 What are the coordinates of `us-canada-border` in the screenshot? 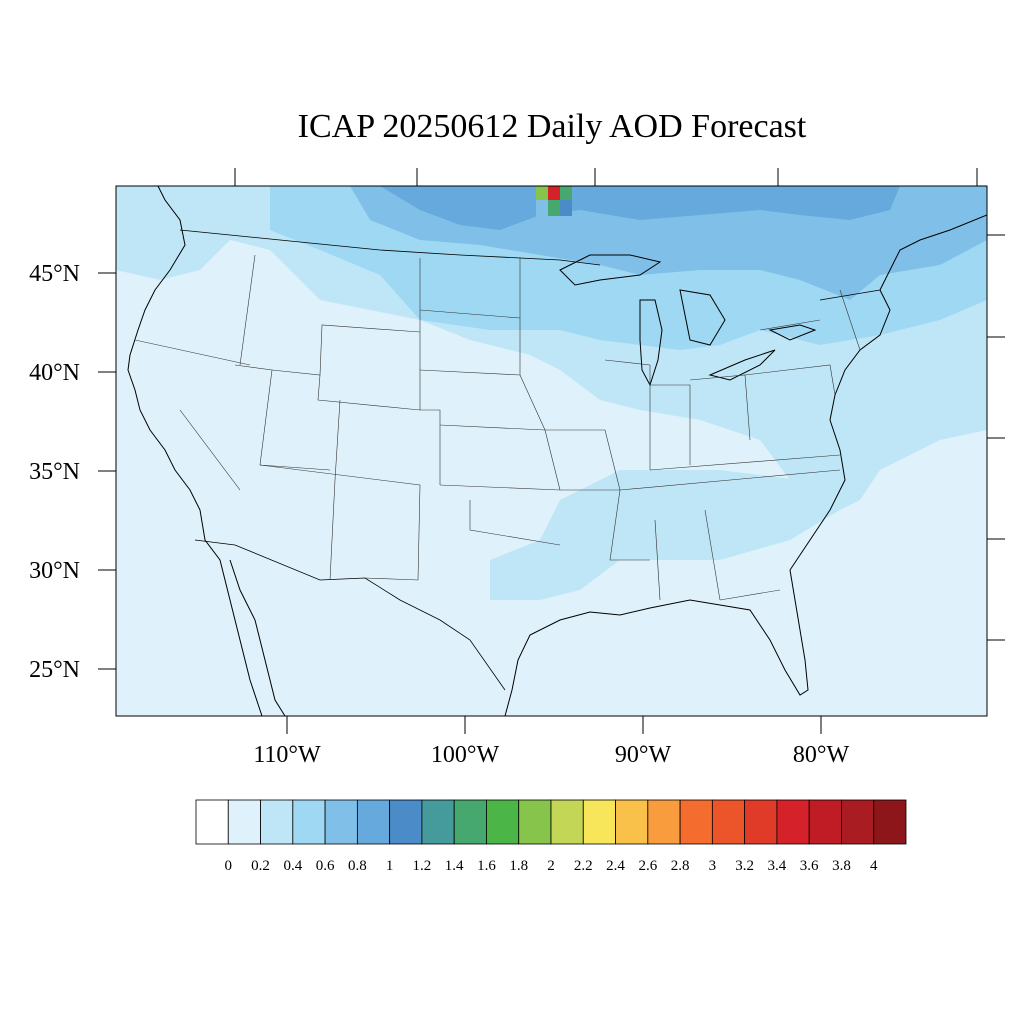 It's located at (530, 265).